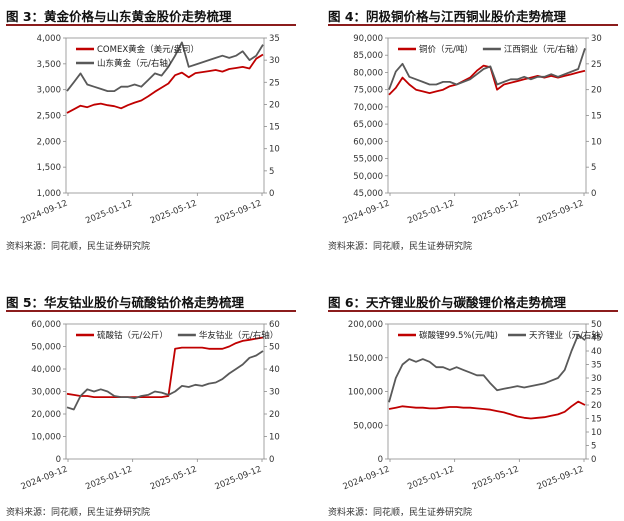 The image size is (624, 521). What do you see at coordinates (596, 352) in the screenshot?
I see `y-right-tick-label: 40` at bounding box center [596, 352].